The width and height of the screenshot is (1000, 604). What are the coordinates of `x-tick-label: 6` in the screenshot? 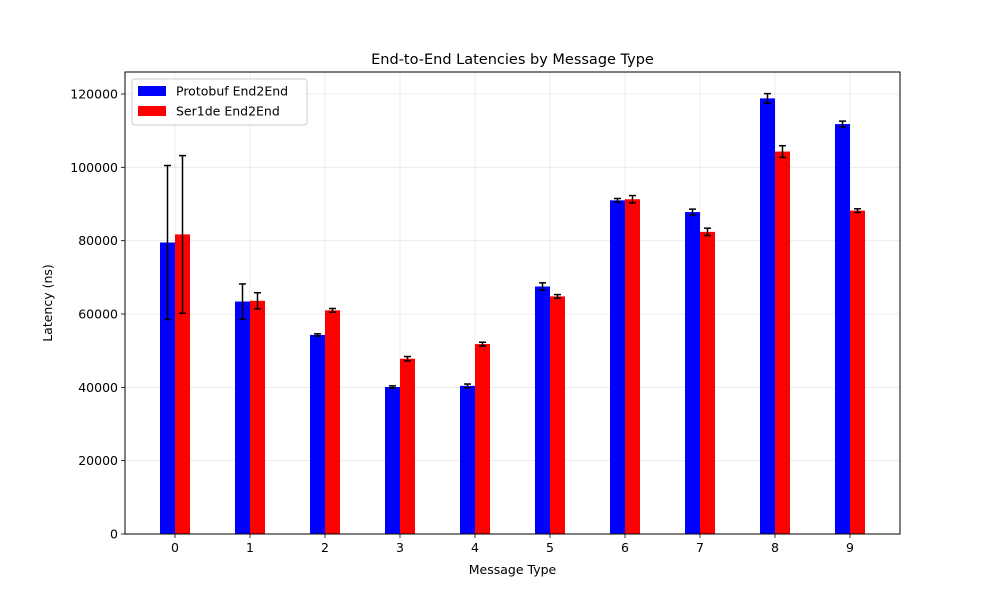 It's located at (625, 547).